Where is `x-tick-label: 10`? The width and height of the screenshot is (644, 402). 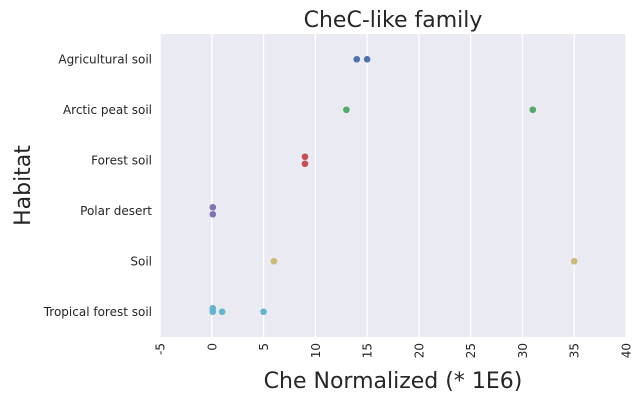
x-tick-label: 10 is located at coordinates (316, 350).